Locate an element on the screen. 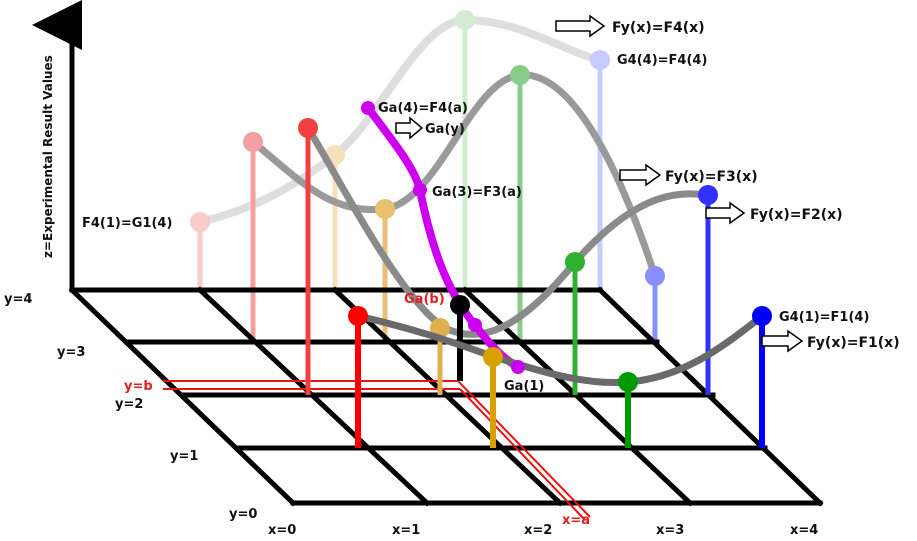  label-g4-4: G4(4)=F4(4) is located at coordinates (662, 60).